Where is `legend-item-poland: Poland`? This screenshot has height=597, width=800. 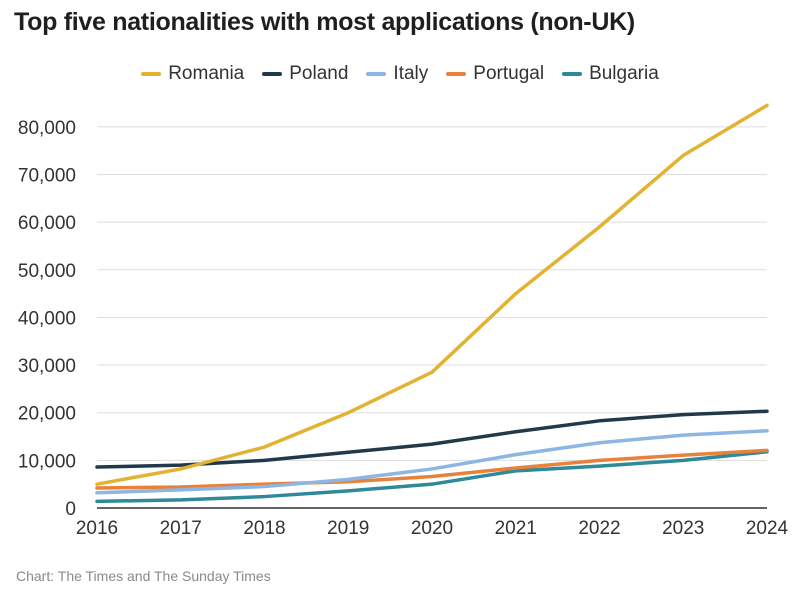 legend-item-poland: Poland is located at coordinates (305, 74).